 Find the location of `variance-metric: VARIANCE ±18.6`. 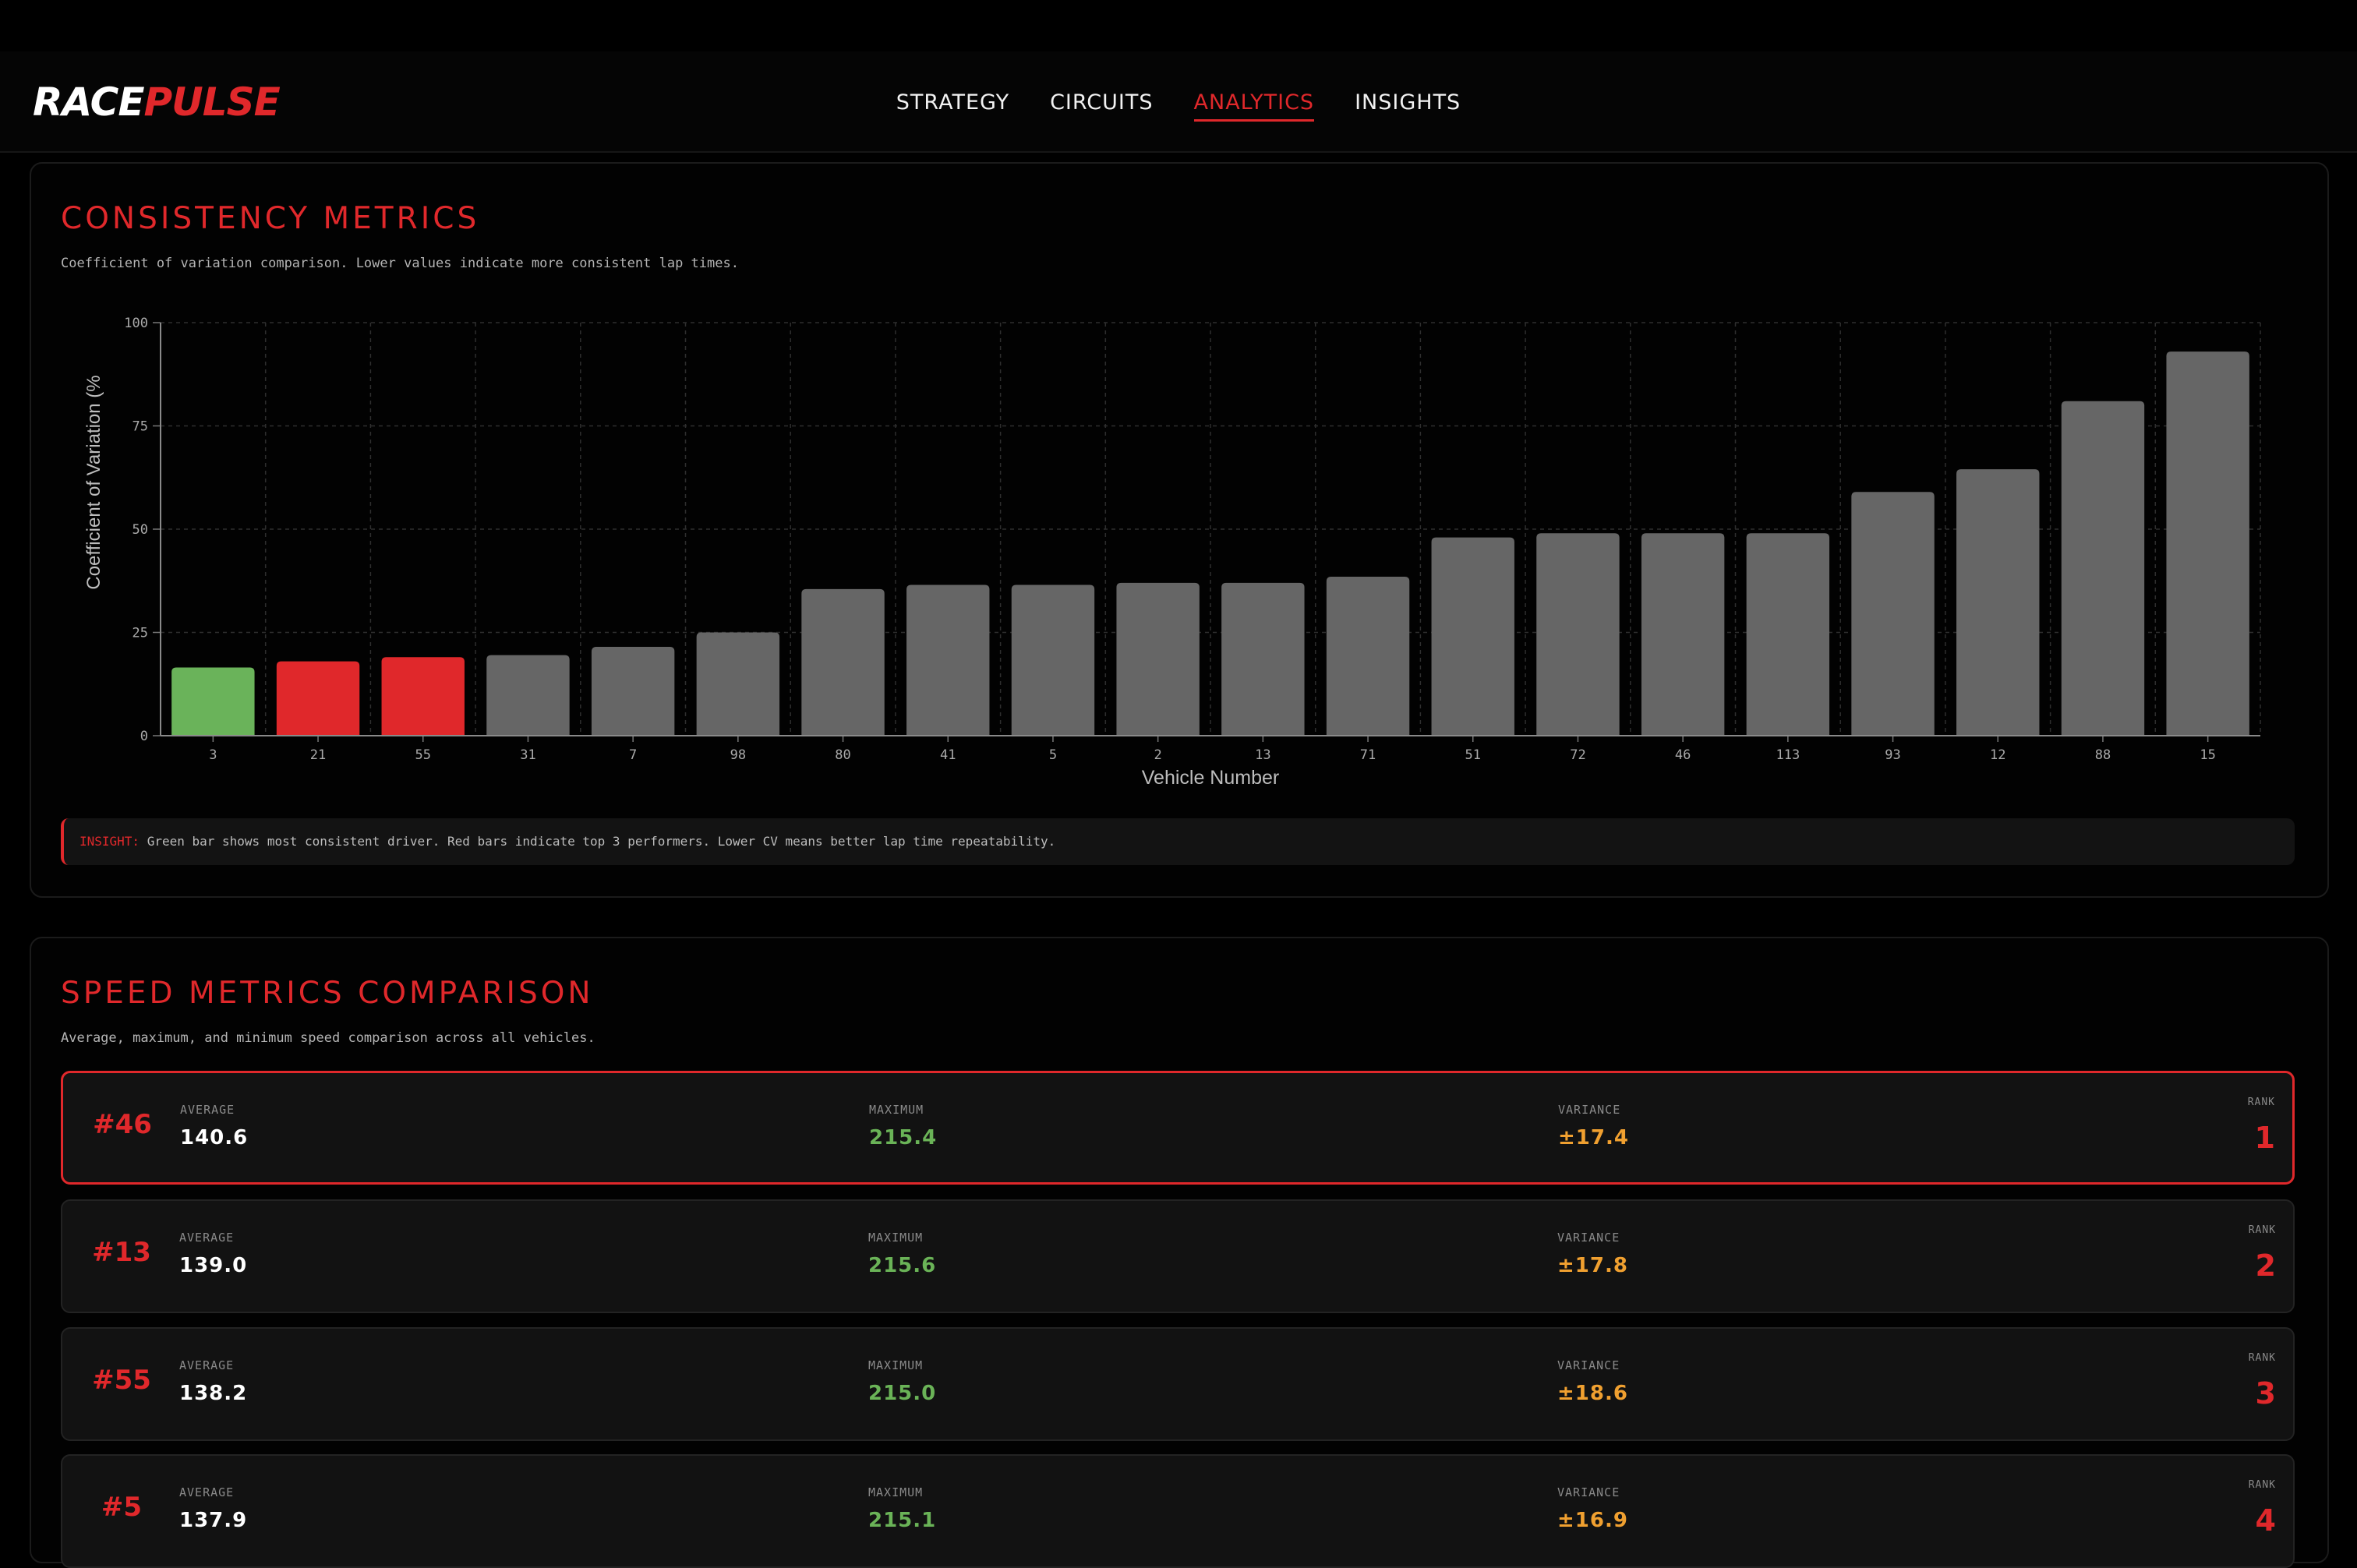

variance-metric: VARIANCE ±18.6 is located at coordinates (1592, 1381).